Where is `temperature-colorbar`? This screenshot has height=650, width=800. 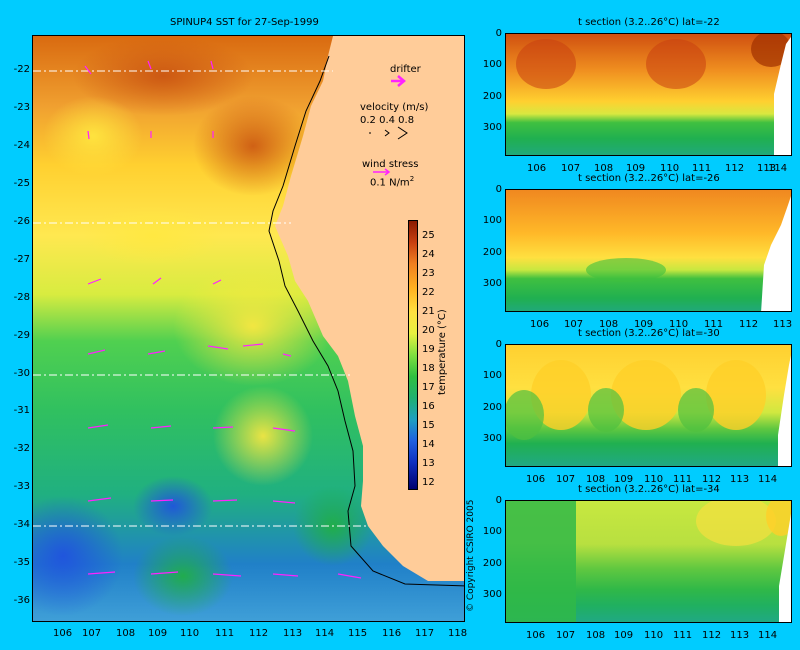
temperature-colorbar is located at coordinates (413, 355).